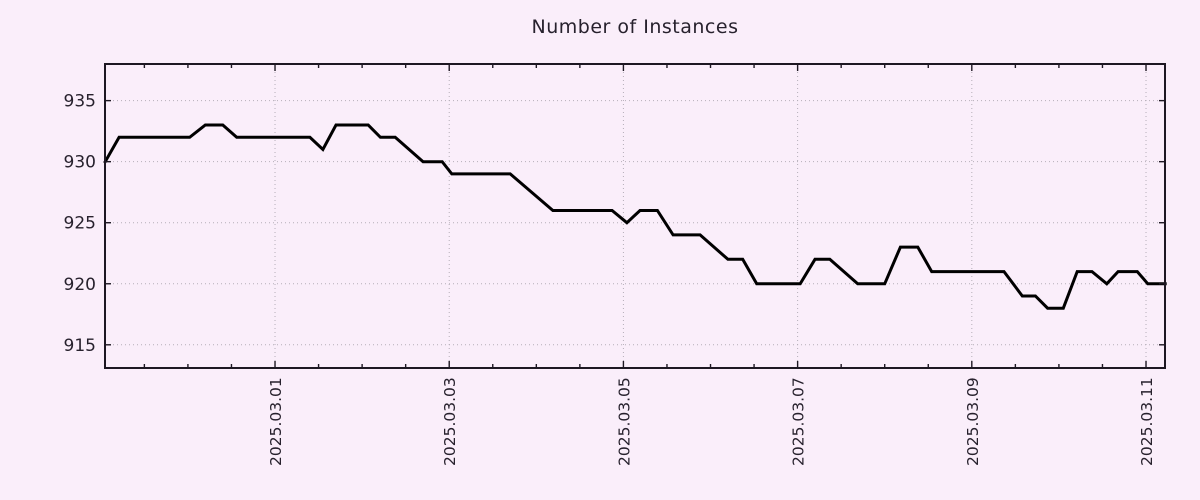 The height and width of the screenshot is (500, 1200). I want to click on chart-title: Number of Instances, so click(635, 27).